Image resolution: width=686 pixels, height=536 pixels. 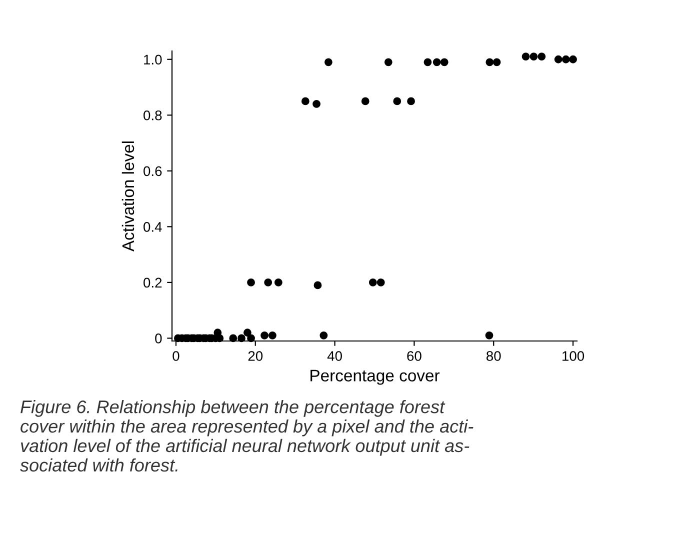 I want to click on x-axis-title: Percentage cover, so click(x=375, y=377).